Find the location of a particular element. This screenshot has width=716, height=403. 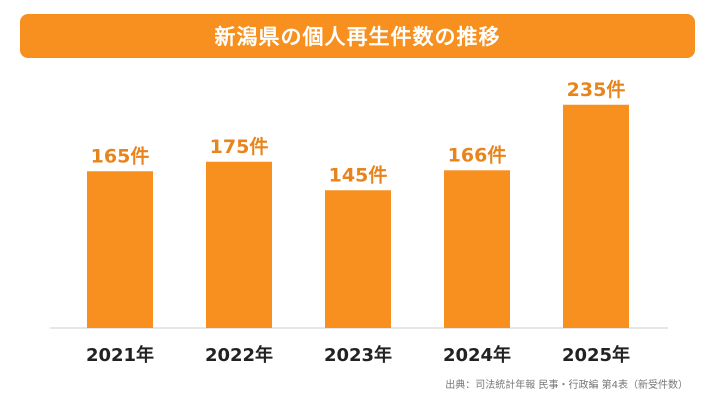

data-label-2: 145件 is located at coordinates (358, 174).